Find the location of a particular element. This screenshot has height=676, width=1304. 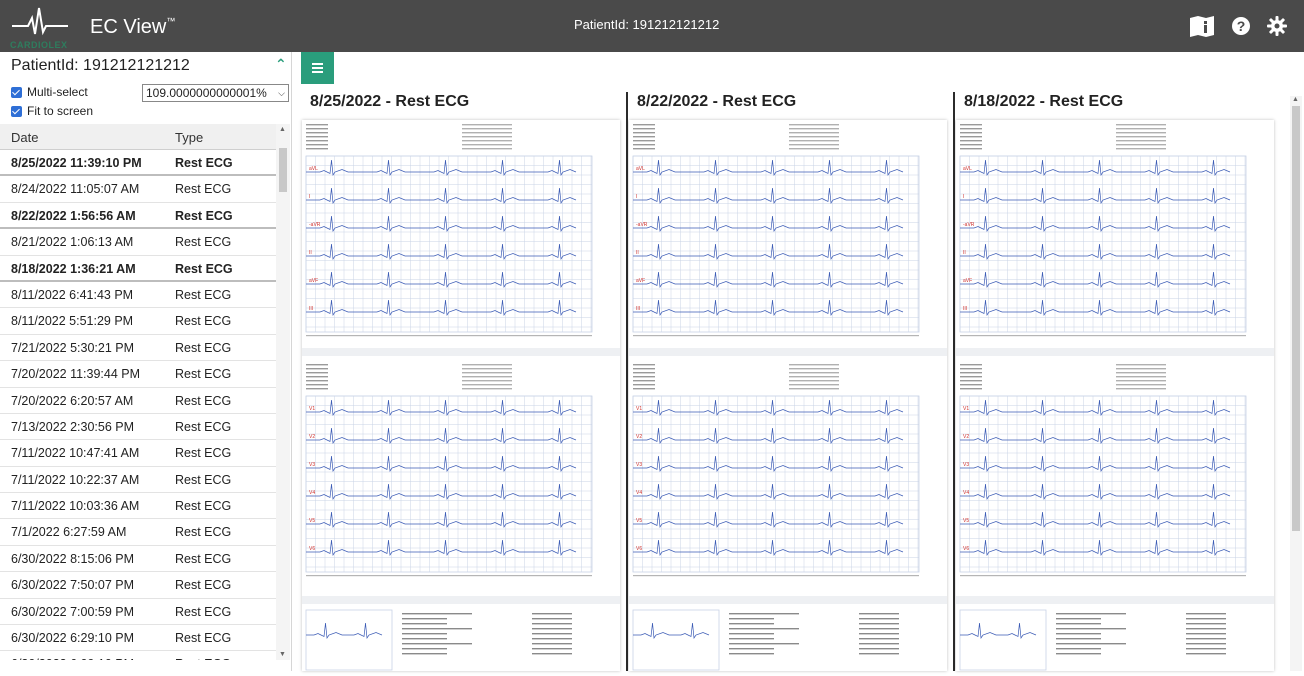

record-row: 8/11/2022 6:41:43 PM Rest ECG is located at coordinates (138, 295).